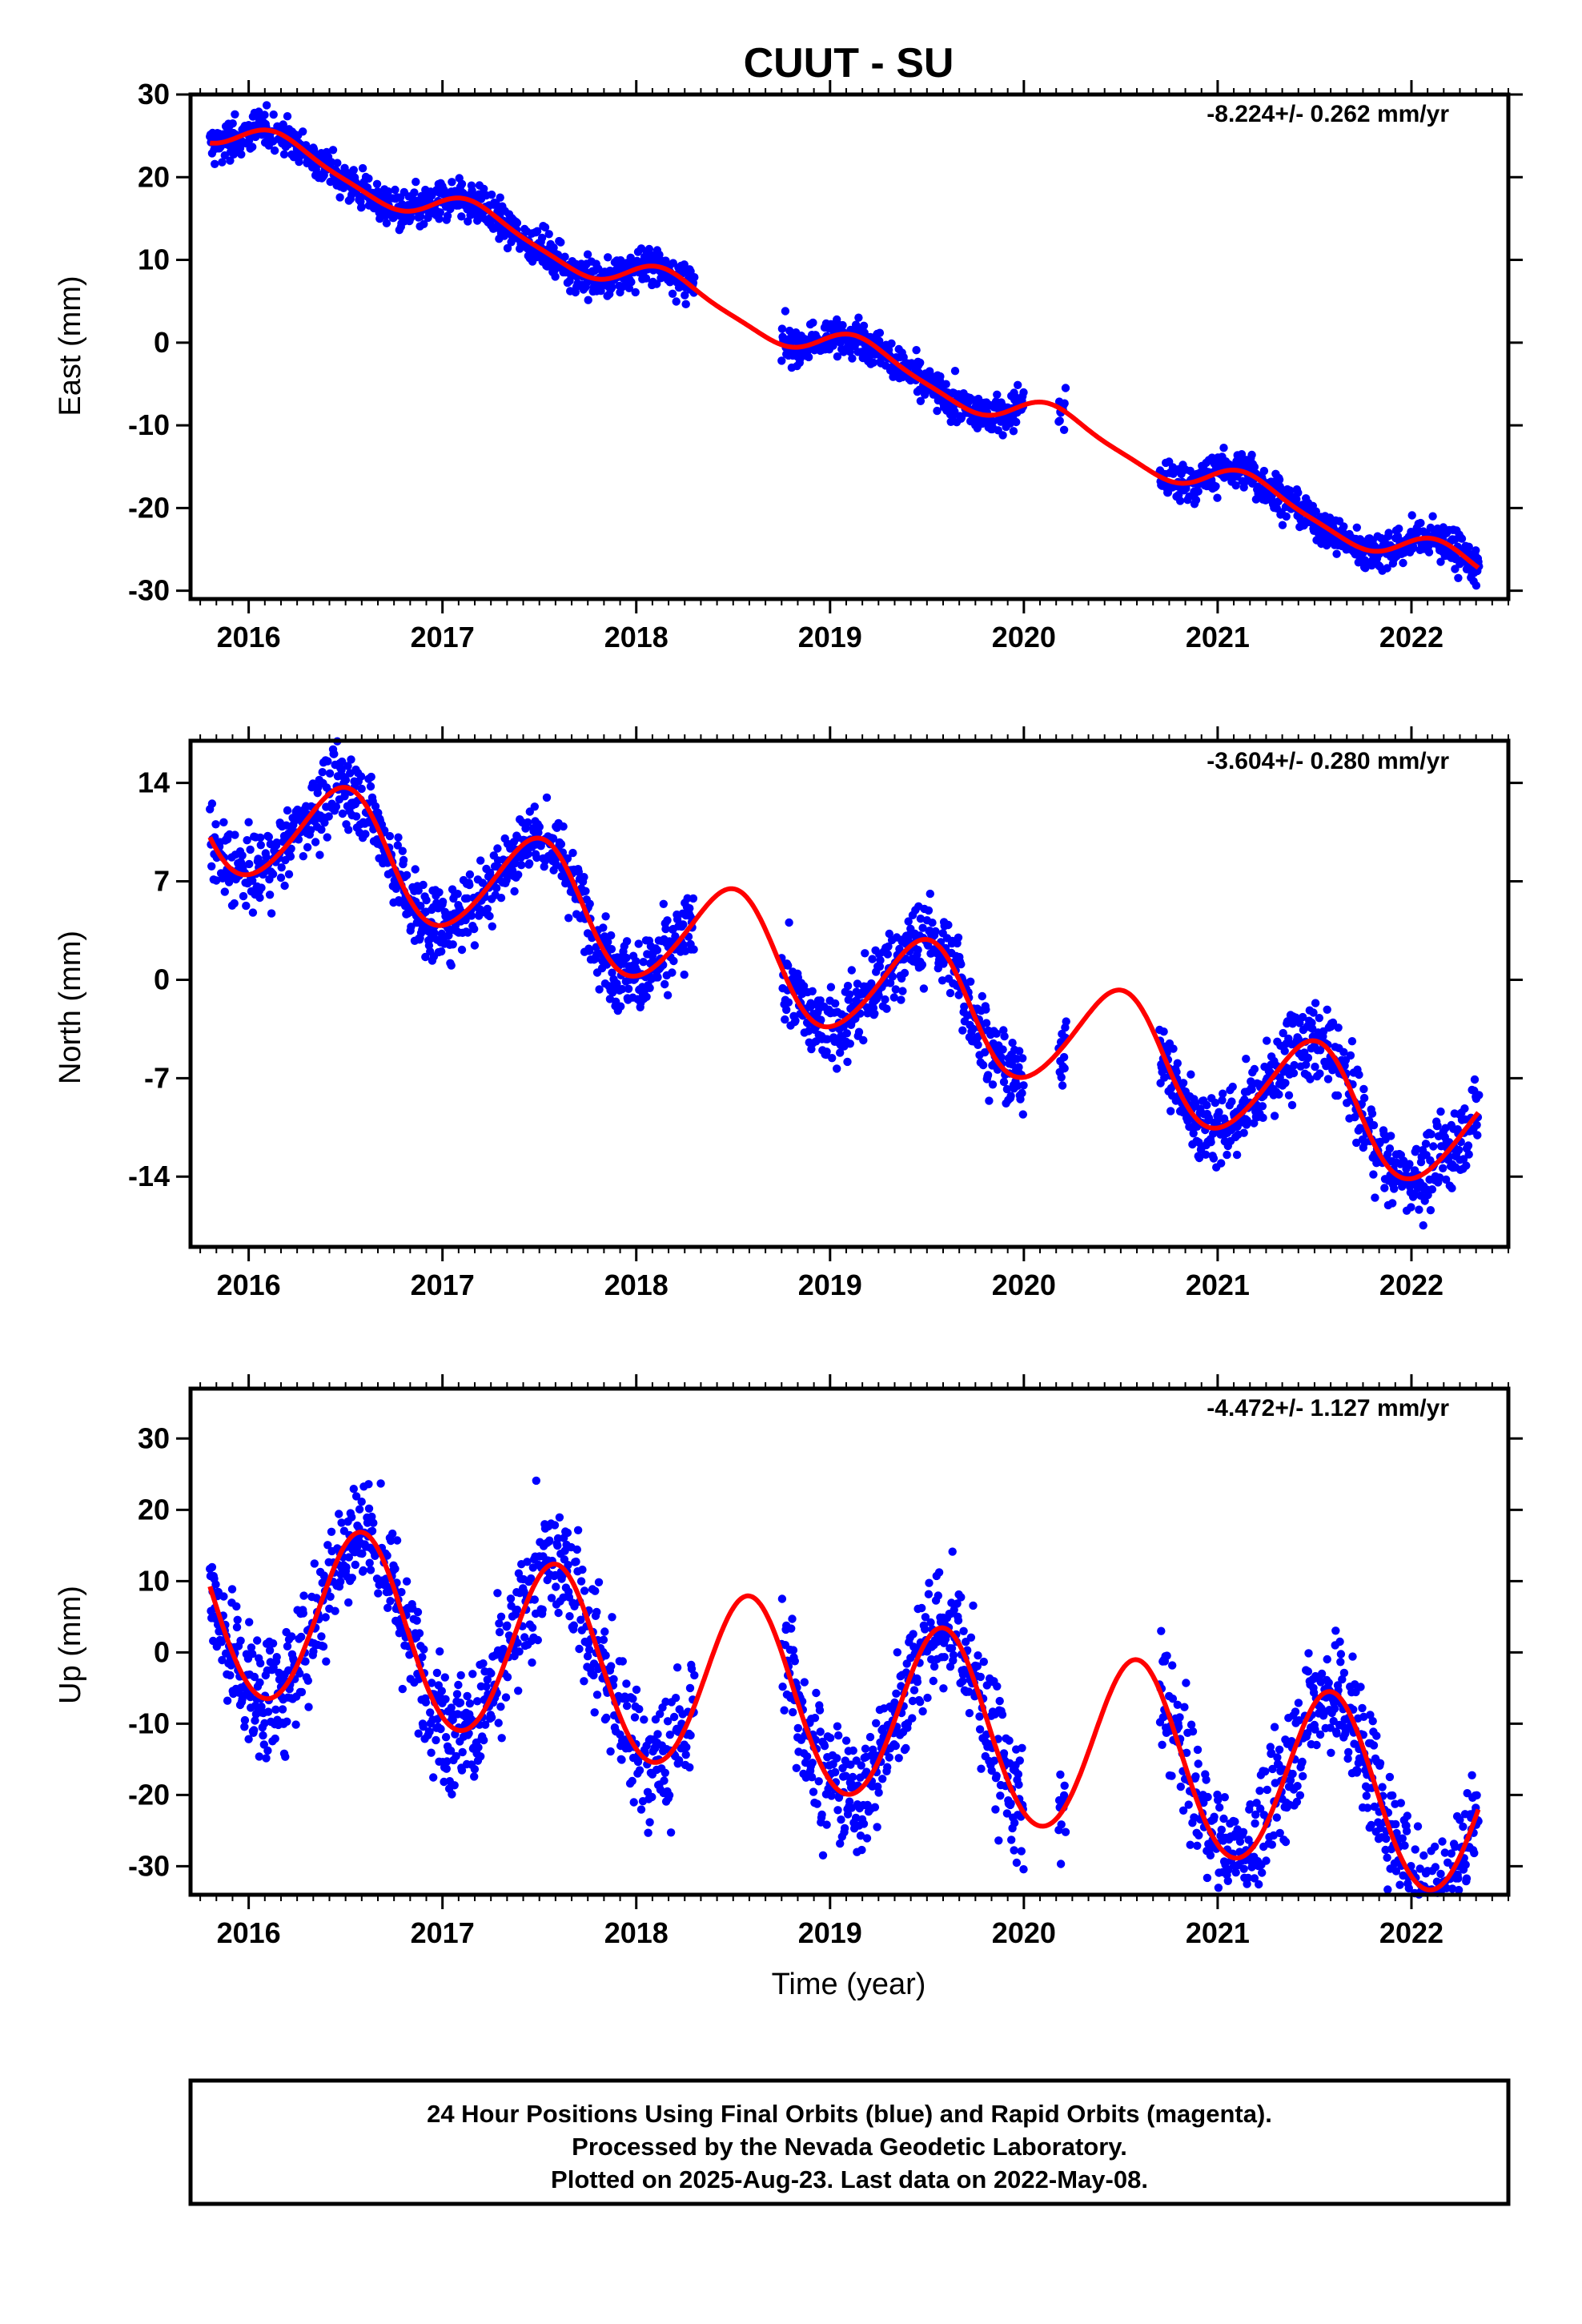 Image resolution: width=1582 pixels, height=2324 pixels. Describe the element at coordinates (1024, 1932) in the screenshot. I see `up-x-tick-label: 2020` at that location.